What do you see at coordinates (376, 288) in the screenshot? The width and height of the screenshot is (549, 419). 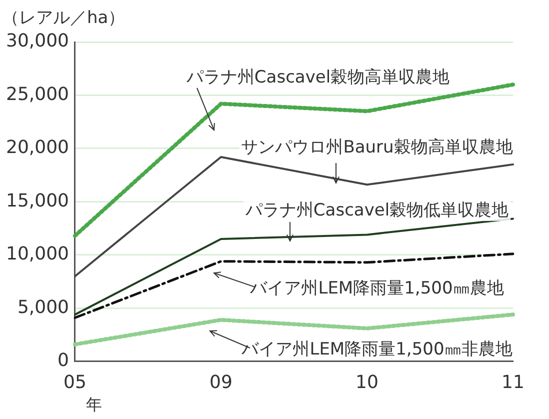 I see `series-label: バイア州LEM降雨量1,500㎜農地` at bounding box center [376, 288].